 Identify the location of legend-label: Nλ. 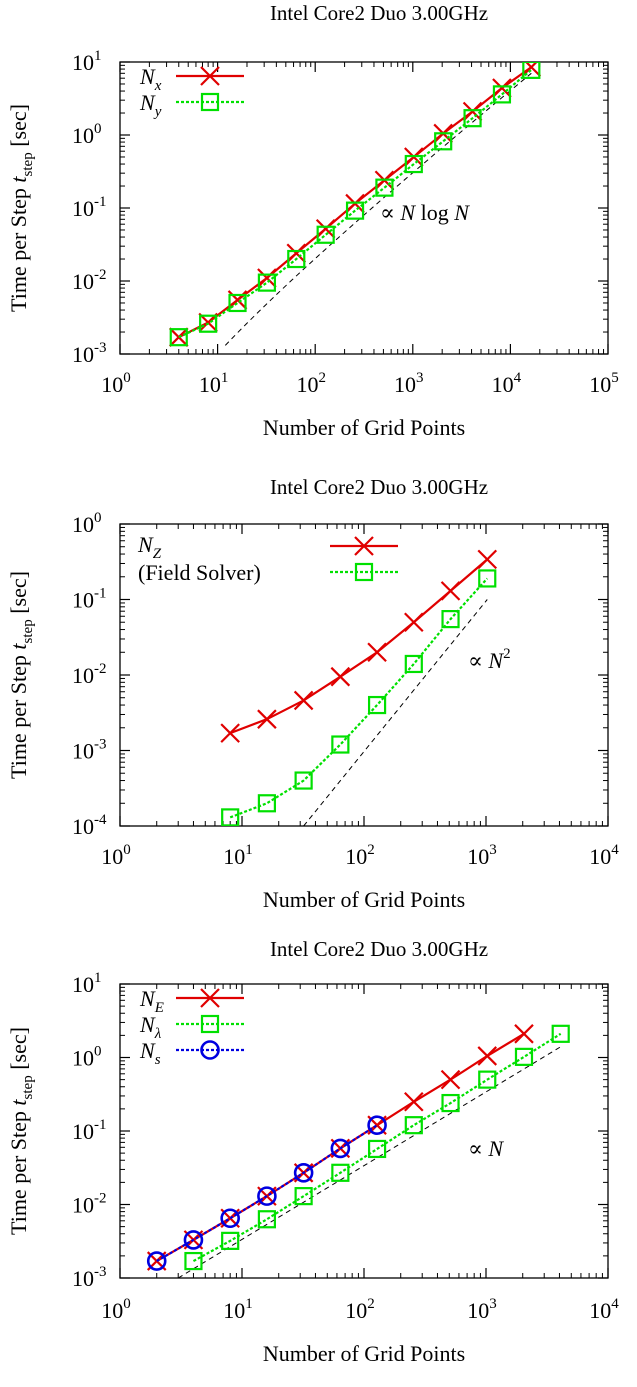
(150, 1027).